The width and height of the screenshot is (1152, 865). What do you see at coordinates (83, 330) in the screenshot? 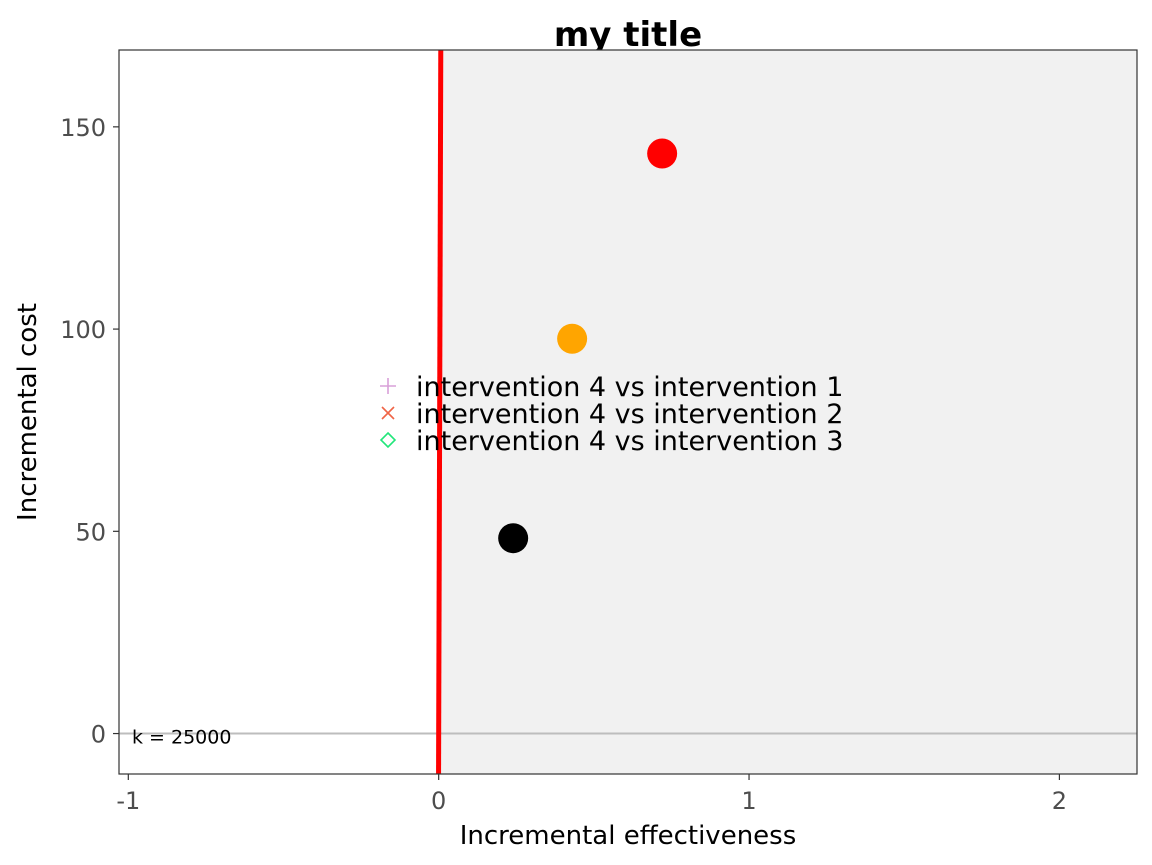
I see `y-tick-label-3: 100` at bounding box center [83, 330].